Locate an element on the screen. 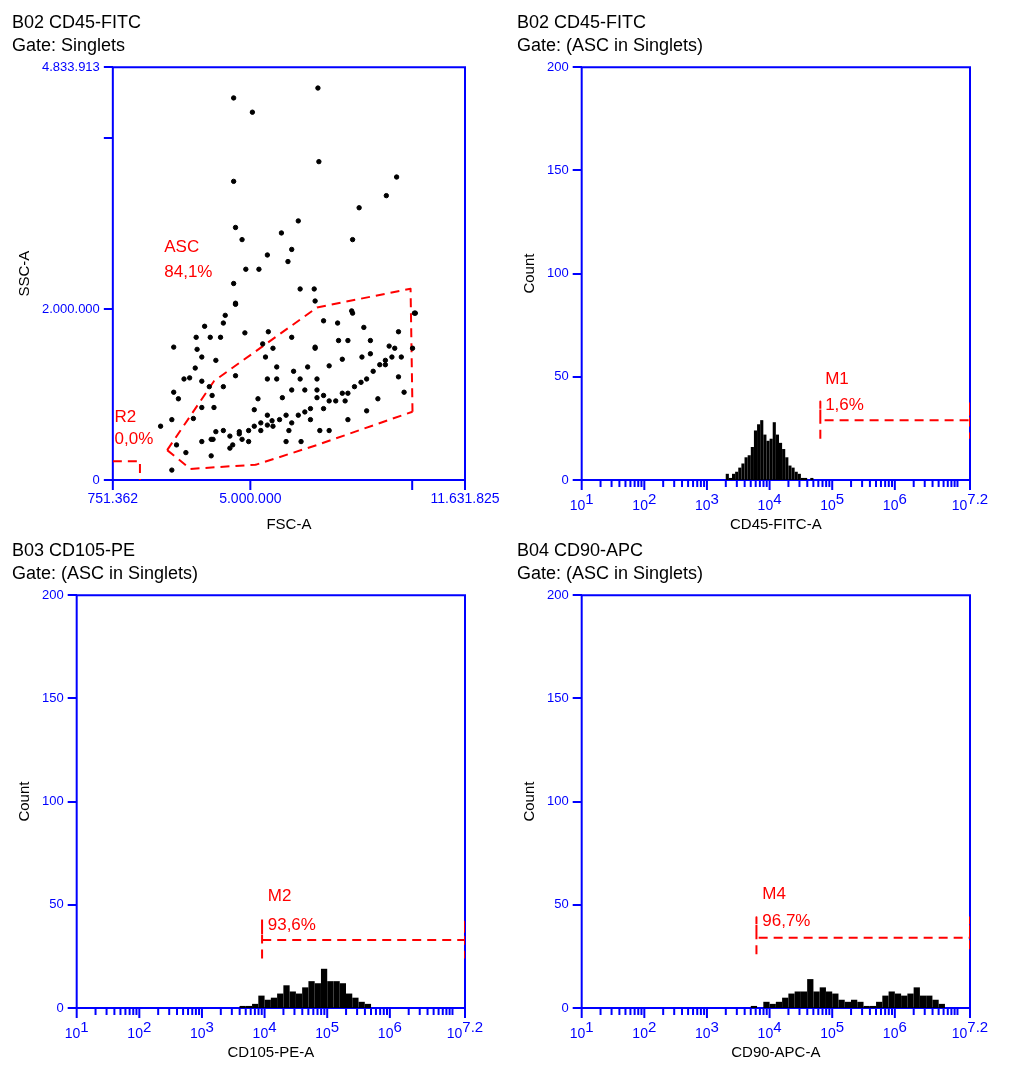 Image resolution: width=1035 pixels, height=1077 pixels. x-tick-label: 11.631.825 is located at coordinates (465, 498).